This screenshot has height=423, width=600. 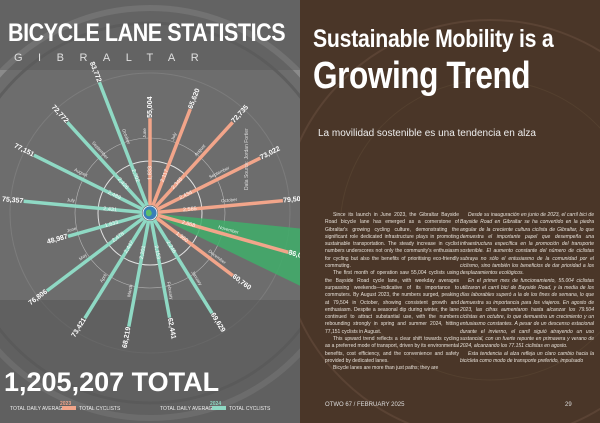 I want to click on daily-average-label: 2,117, so click(x=165, y=176).